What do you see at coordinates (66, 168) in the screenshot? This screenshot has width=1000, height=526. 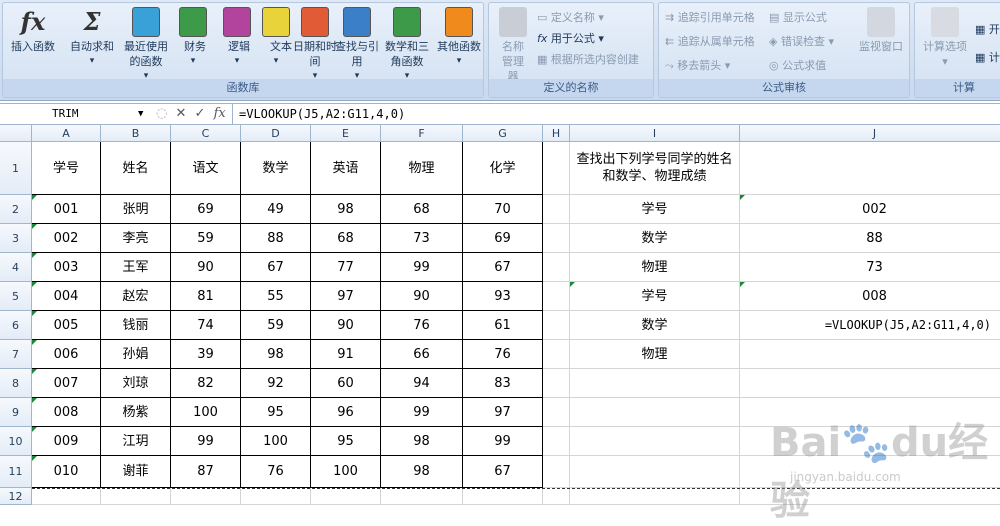 I see `cell-A1: 学号` at bounding box center [66, 168].